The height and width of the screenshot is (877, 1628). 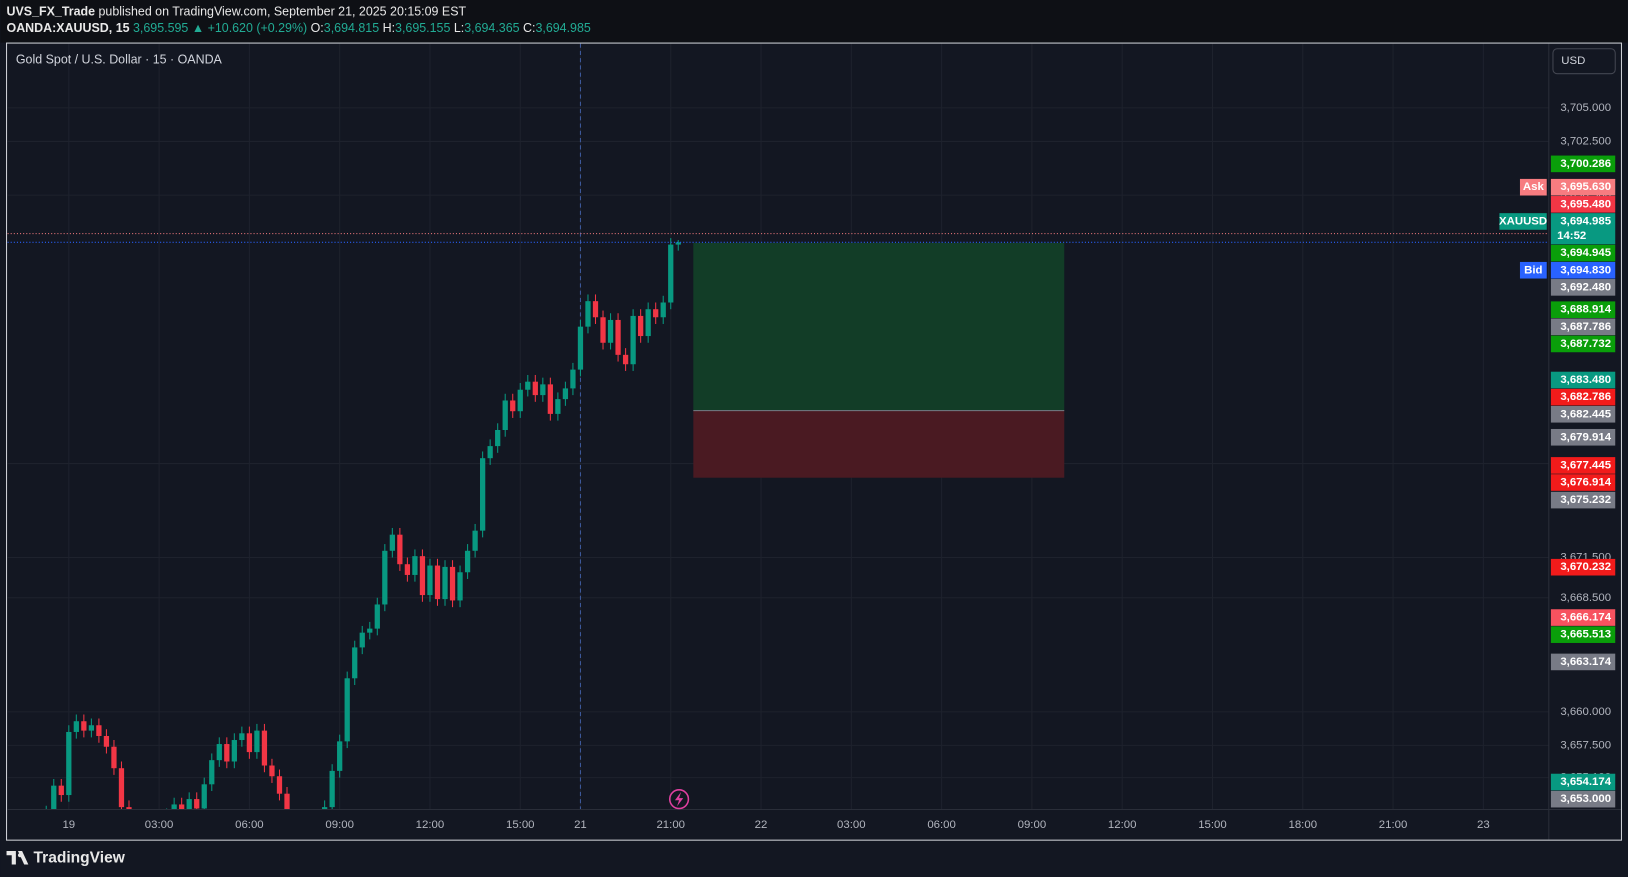 I want to click on x-tick-label: 15:00, so click(x=1212, y=825).